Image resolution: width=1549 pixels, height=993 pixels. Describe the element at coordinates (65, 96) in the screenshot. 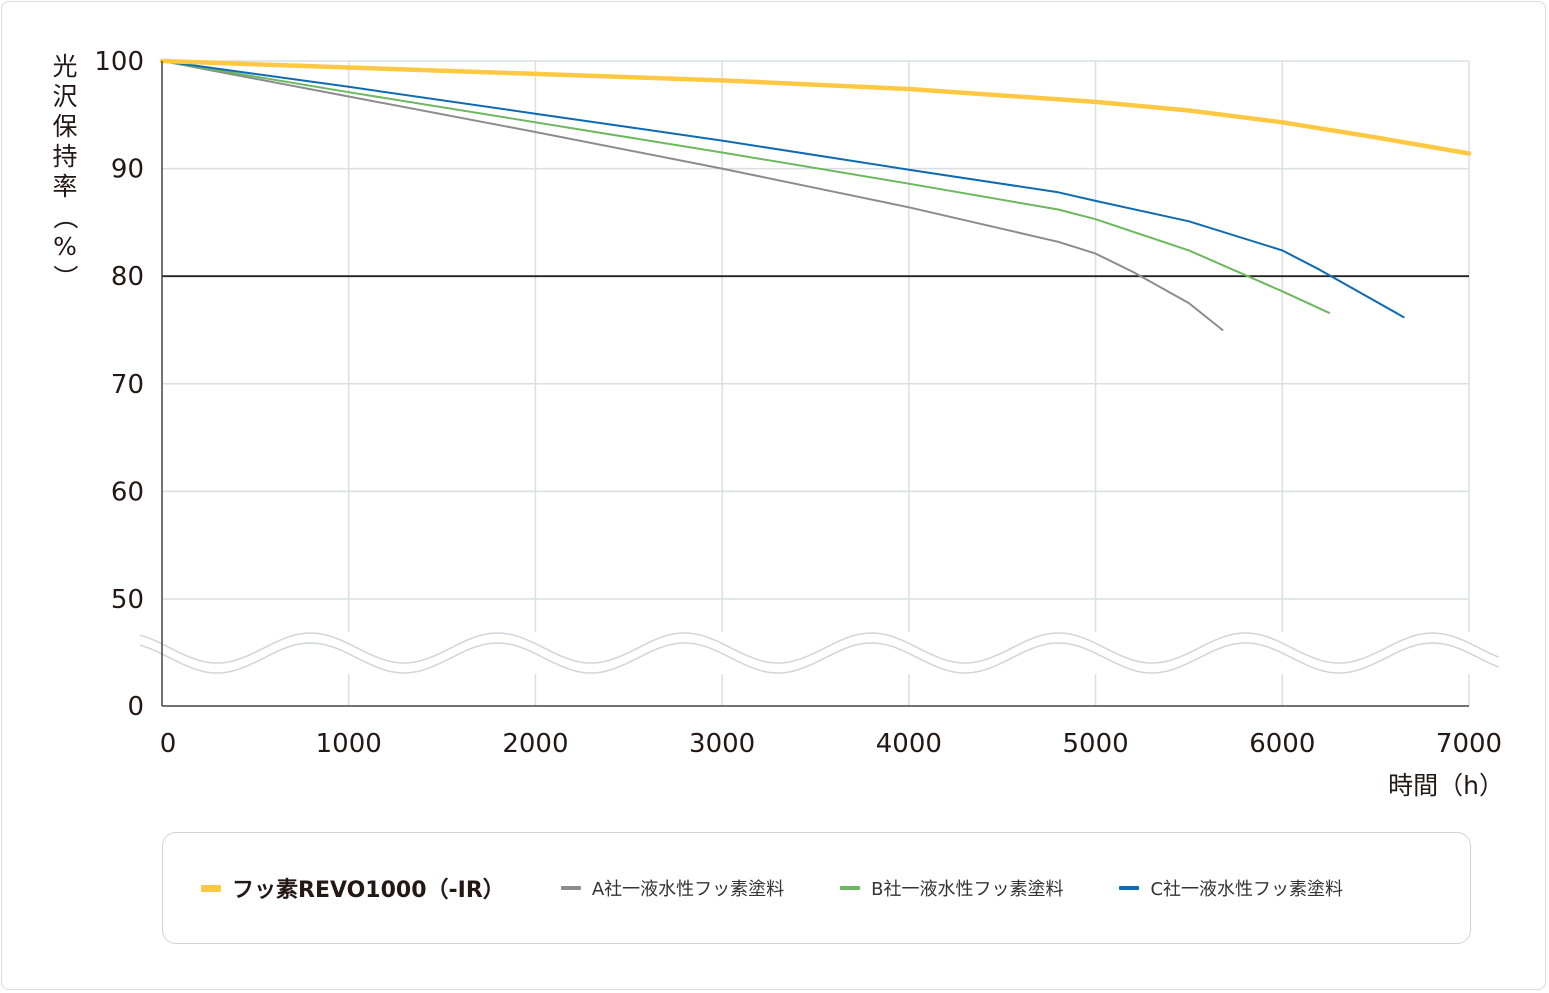

I see `y-axis-title-char: 沢` at that location.